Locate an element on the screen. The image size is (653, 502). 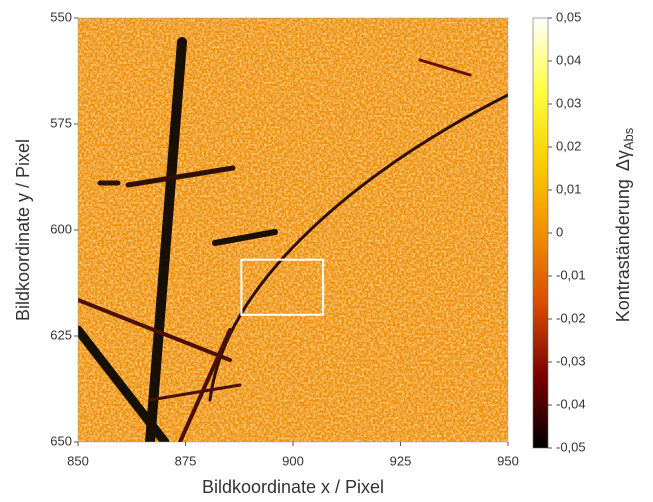
colorbar-tick-label: -0,01 is located at coordinates (571, 274).